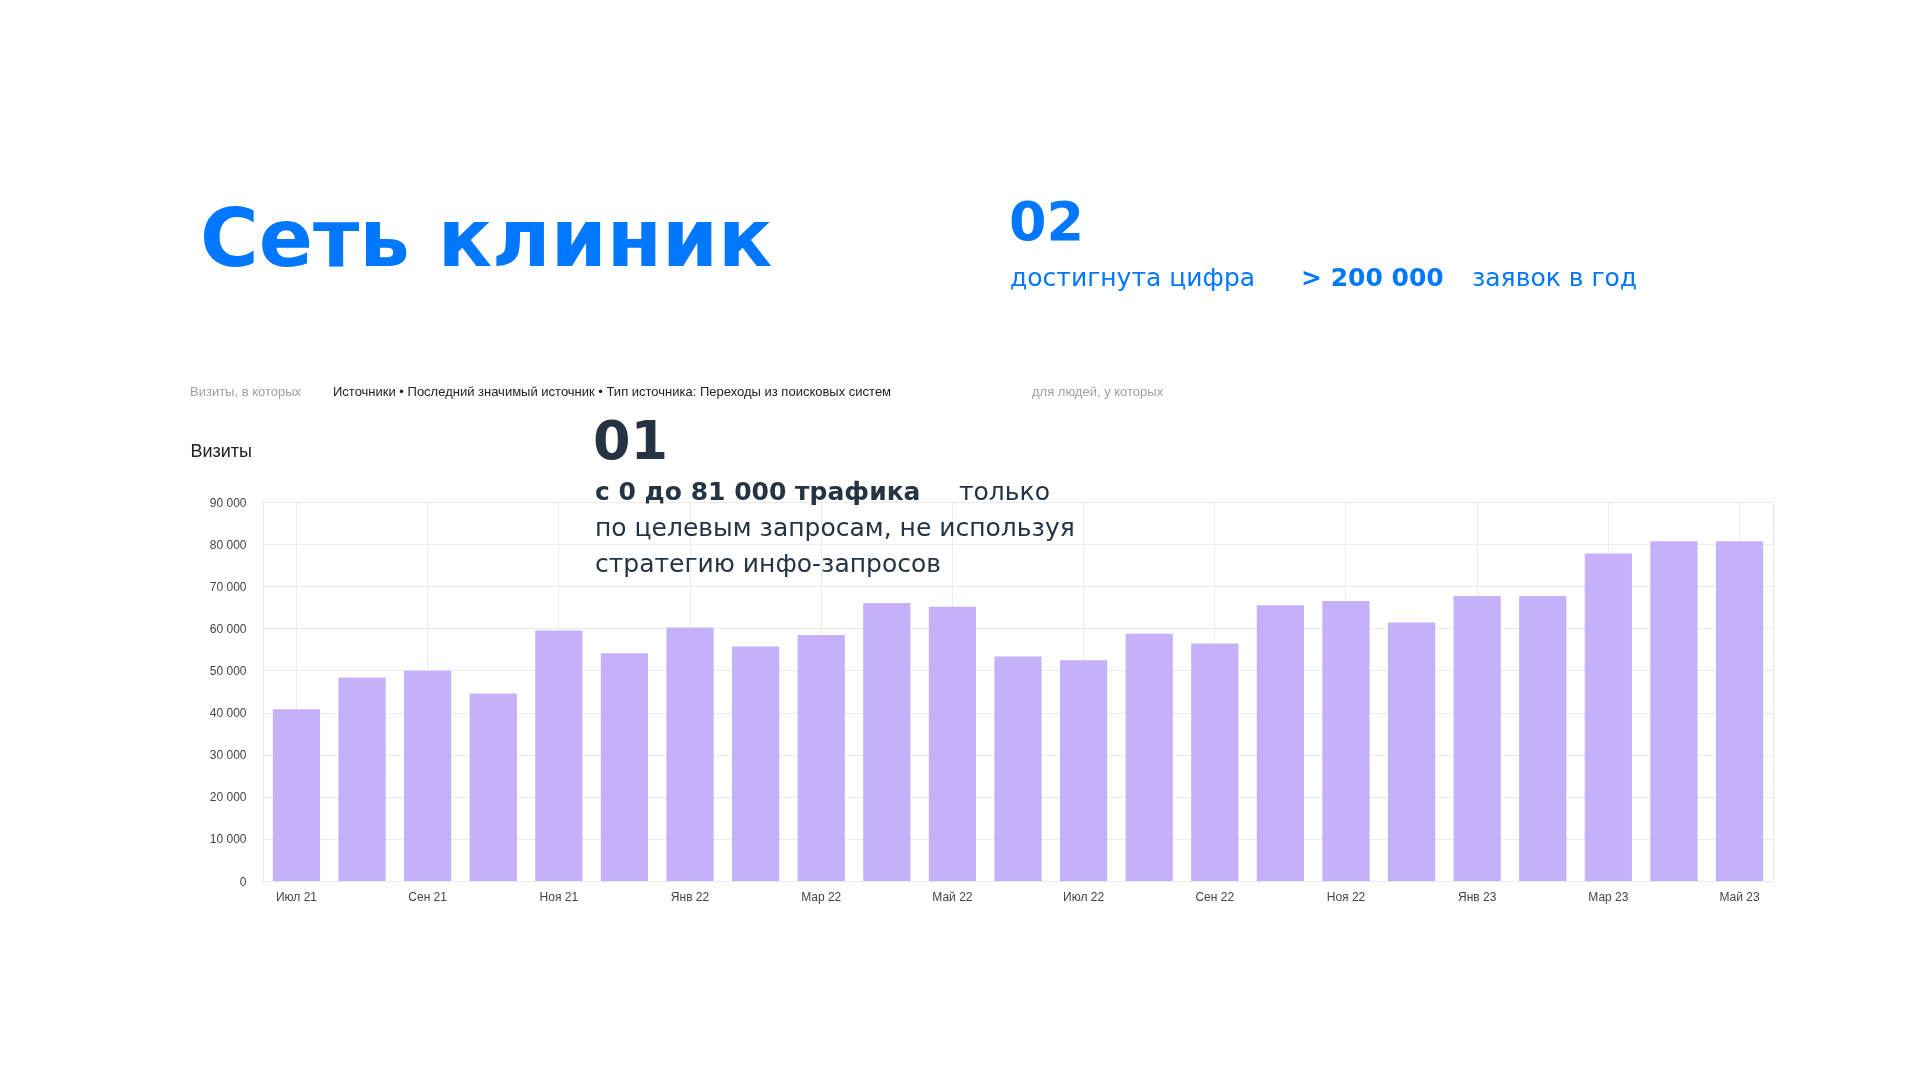  What do you see at coordinates (1133, 277) in the screenshot?
I see `text: достигнута цифра` at bounding box center [1133, 277].